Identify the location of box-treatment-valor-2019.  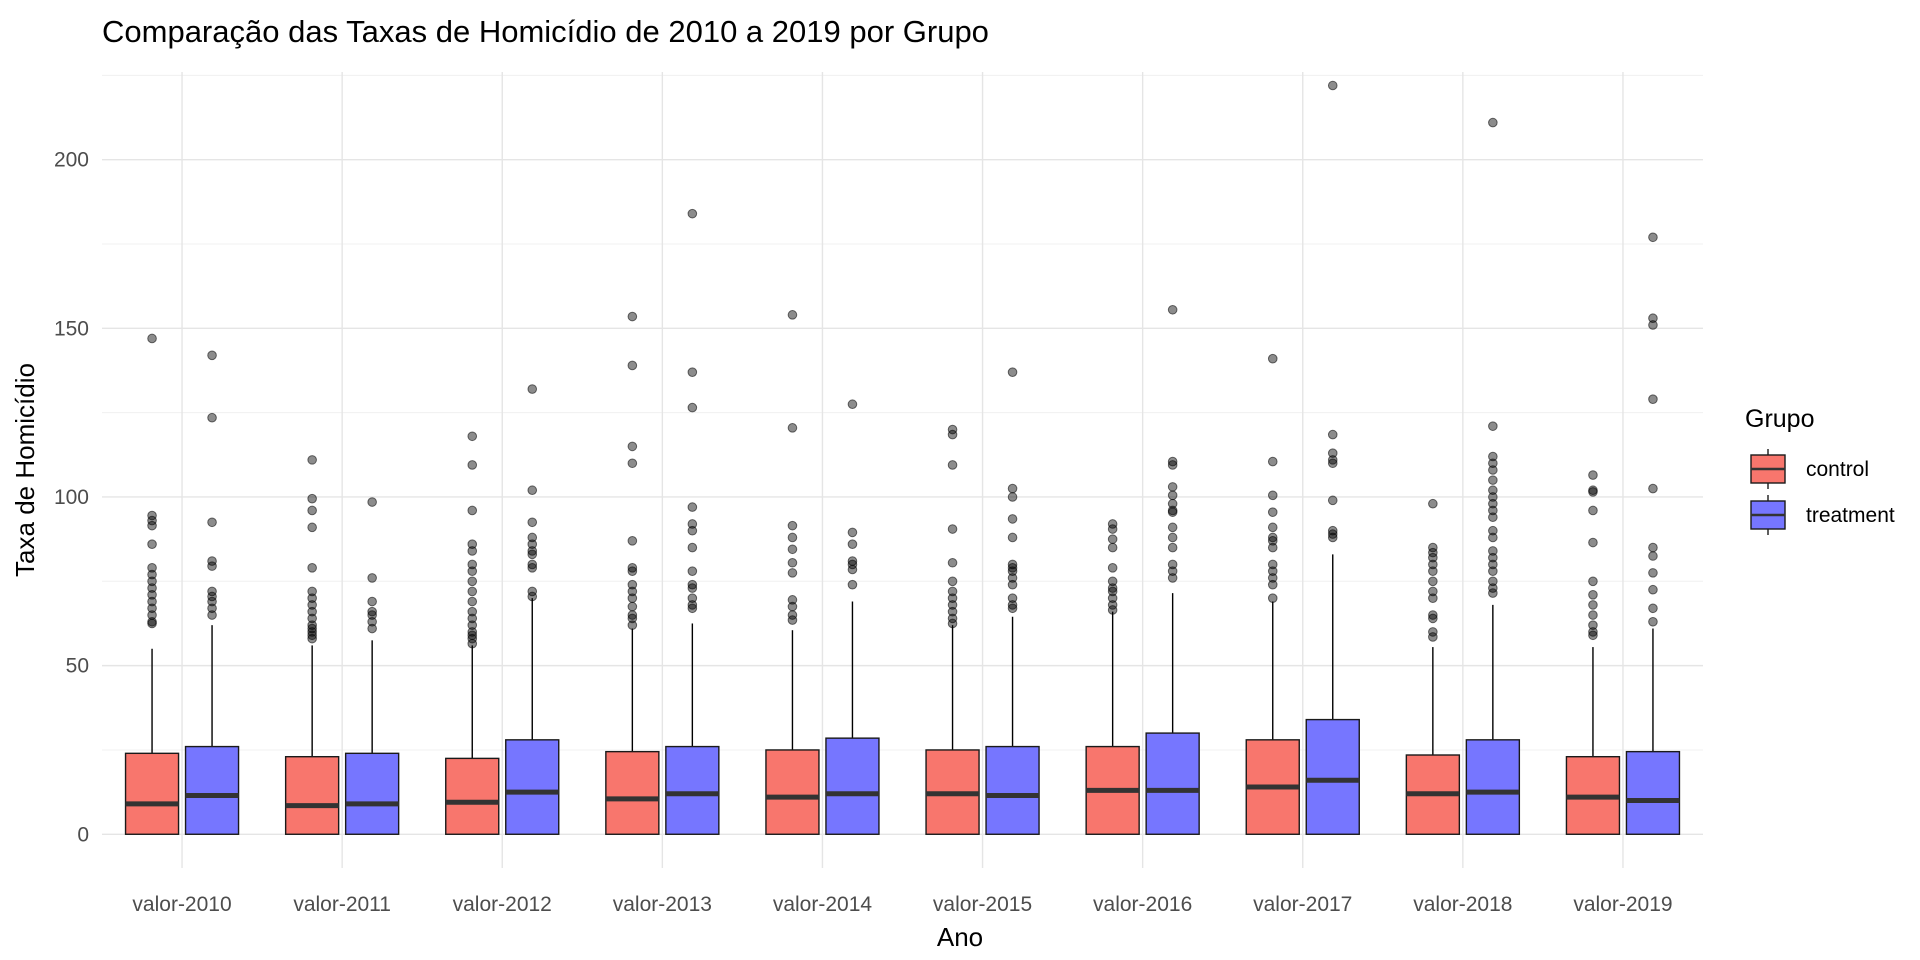
(1653, 533).